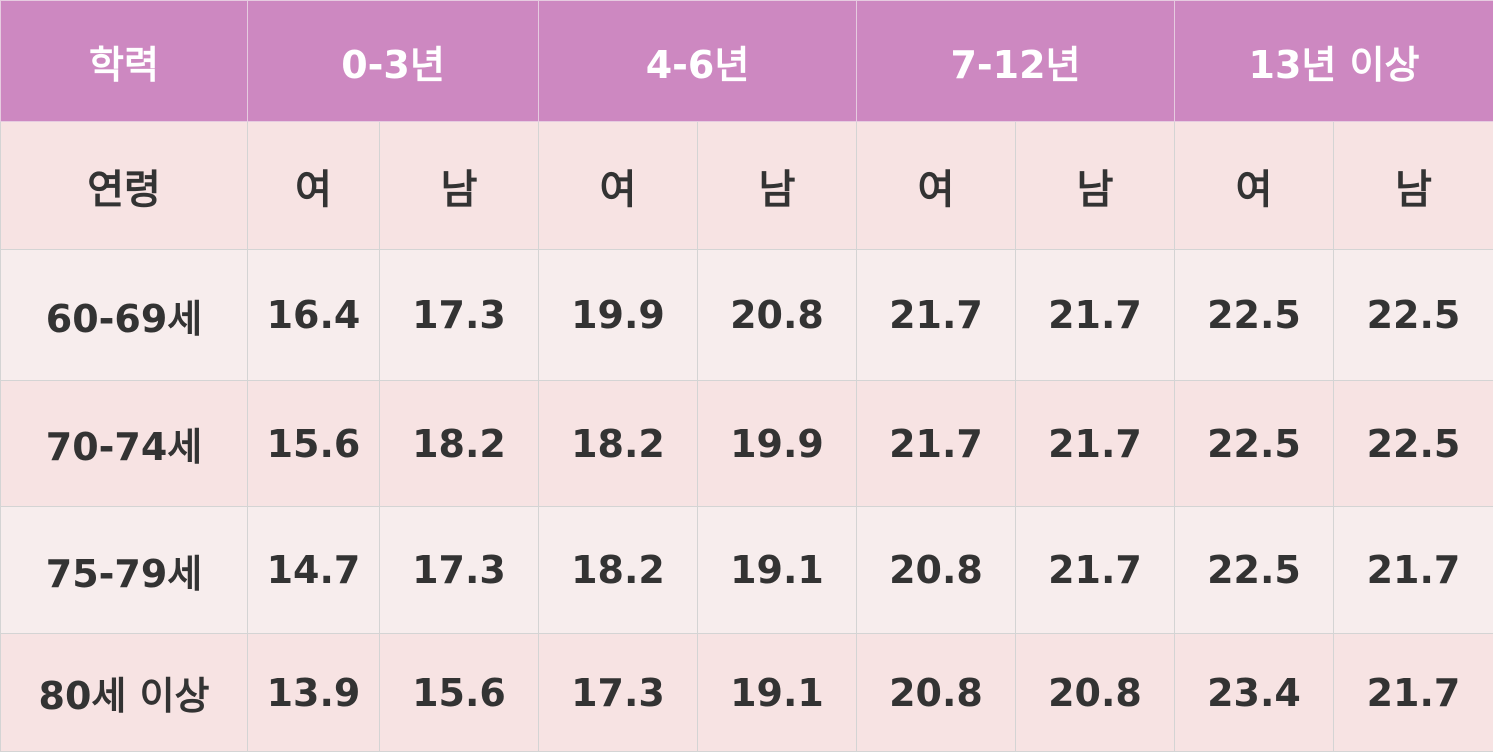  What do you see at coordinates (313, 315) in the screenshot?
I see `value-cell: 16.4` at bounding box center [313, 315].